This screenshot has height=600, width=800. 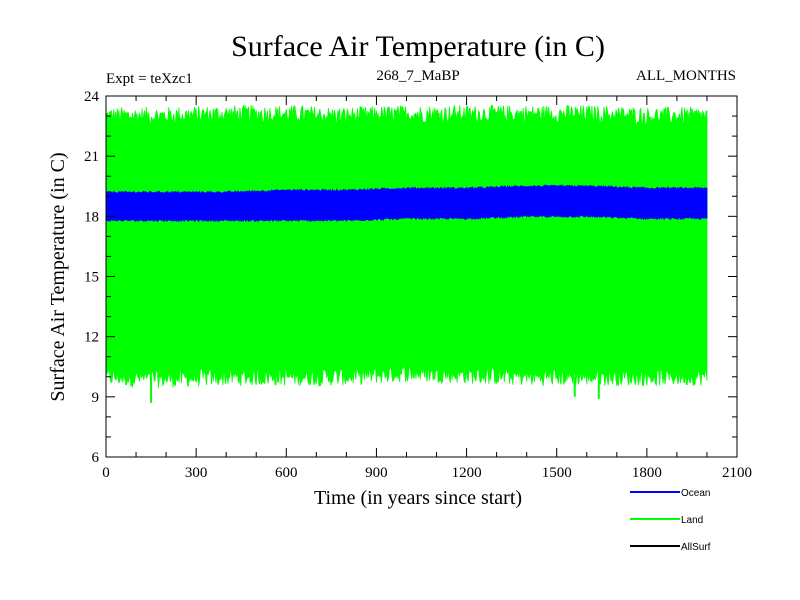 I want to click on subtitle-center: 268_7_MaBP, so click(x=417, y=76).